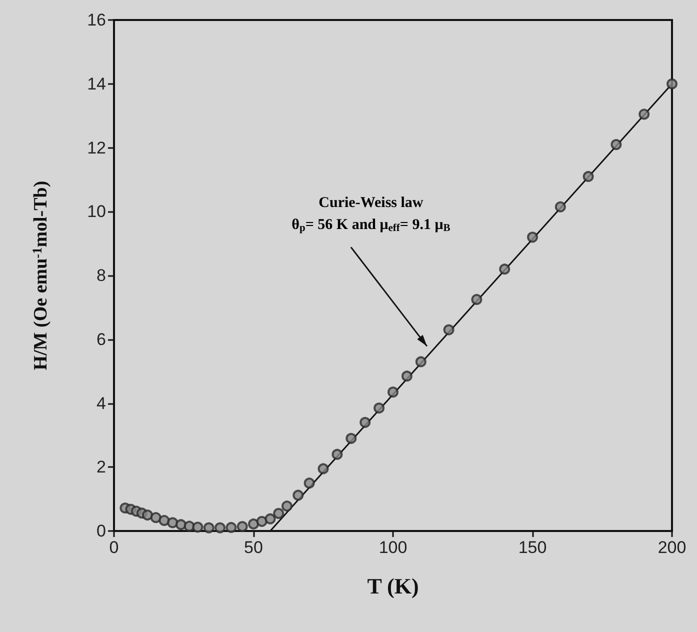 The width and height of the screenshot is (697, 632). I want to click on x-axis-title: T (K), so click(393, 586).